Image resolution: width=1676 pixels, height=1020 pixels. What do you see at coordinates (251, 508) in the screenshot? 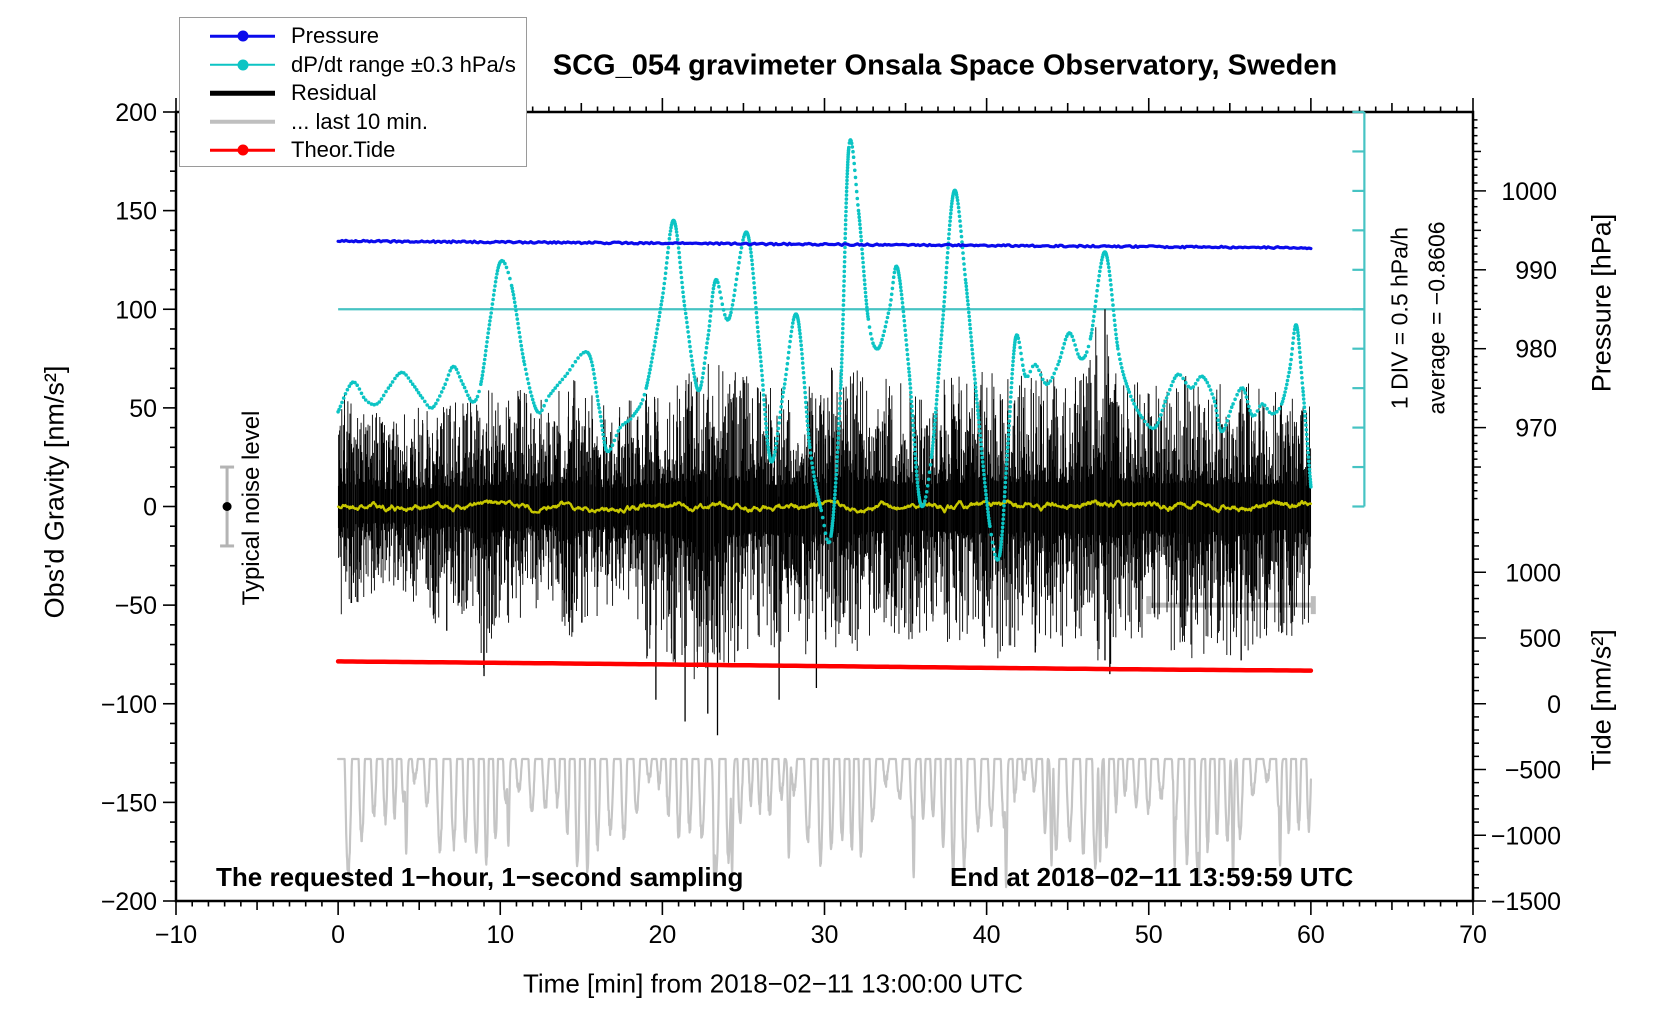
I see `noise-level-label: Typical noise level` at bounding box center [251, 508].